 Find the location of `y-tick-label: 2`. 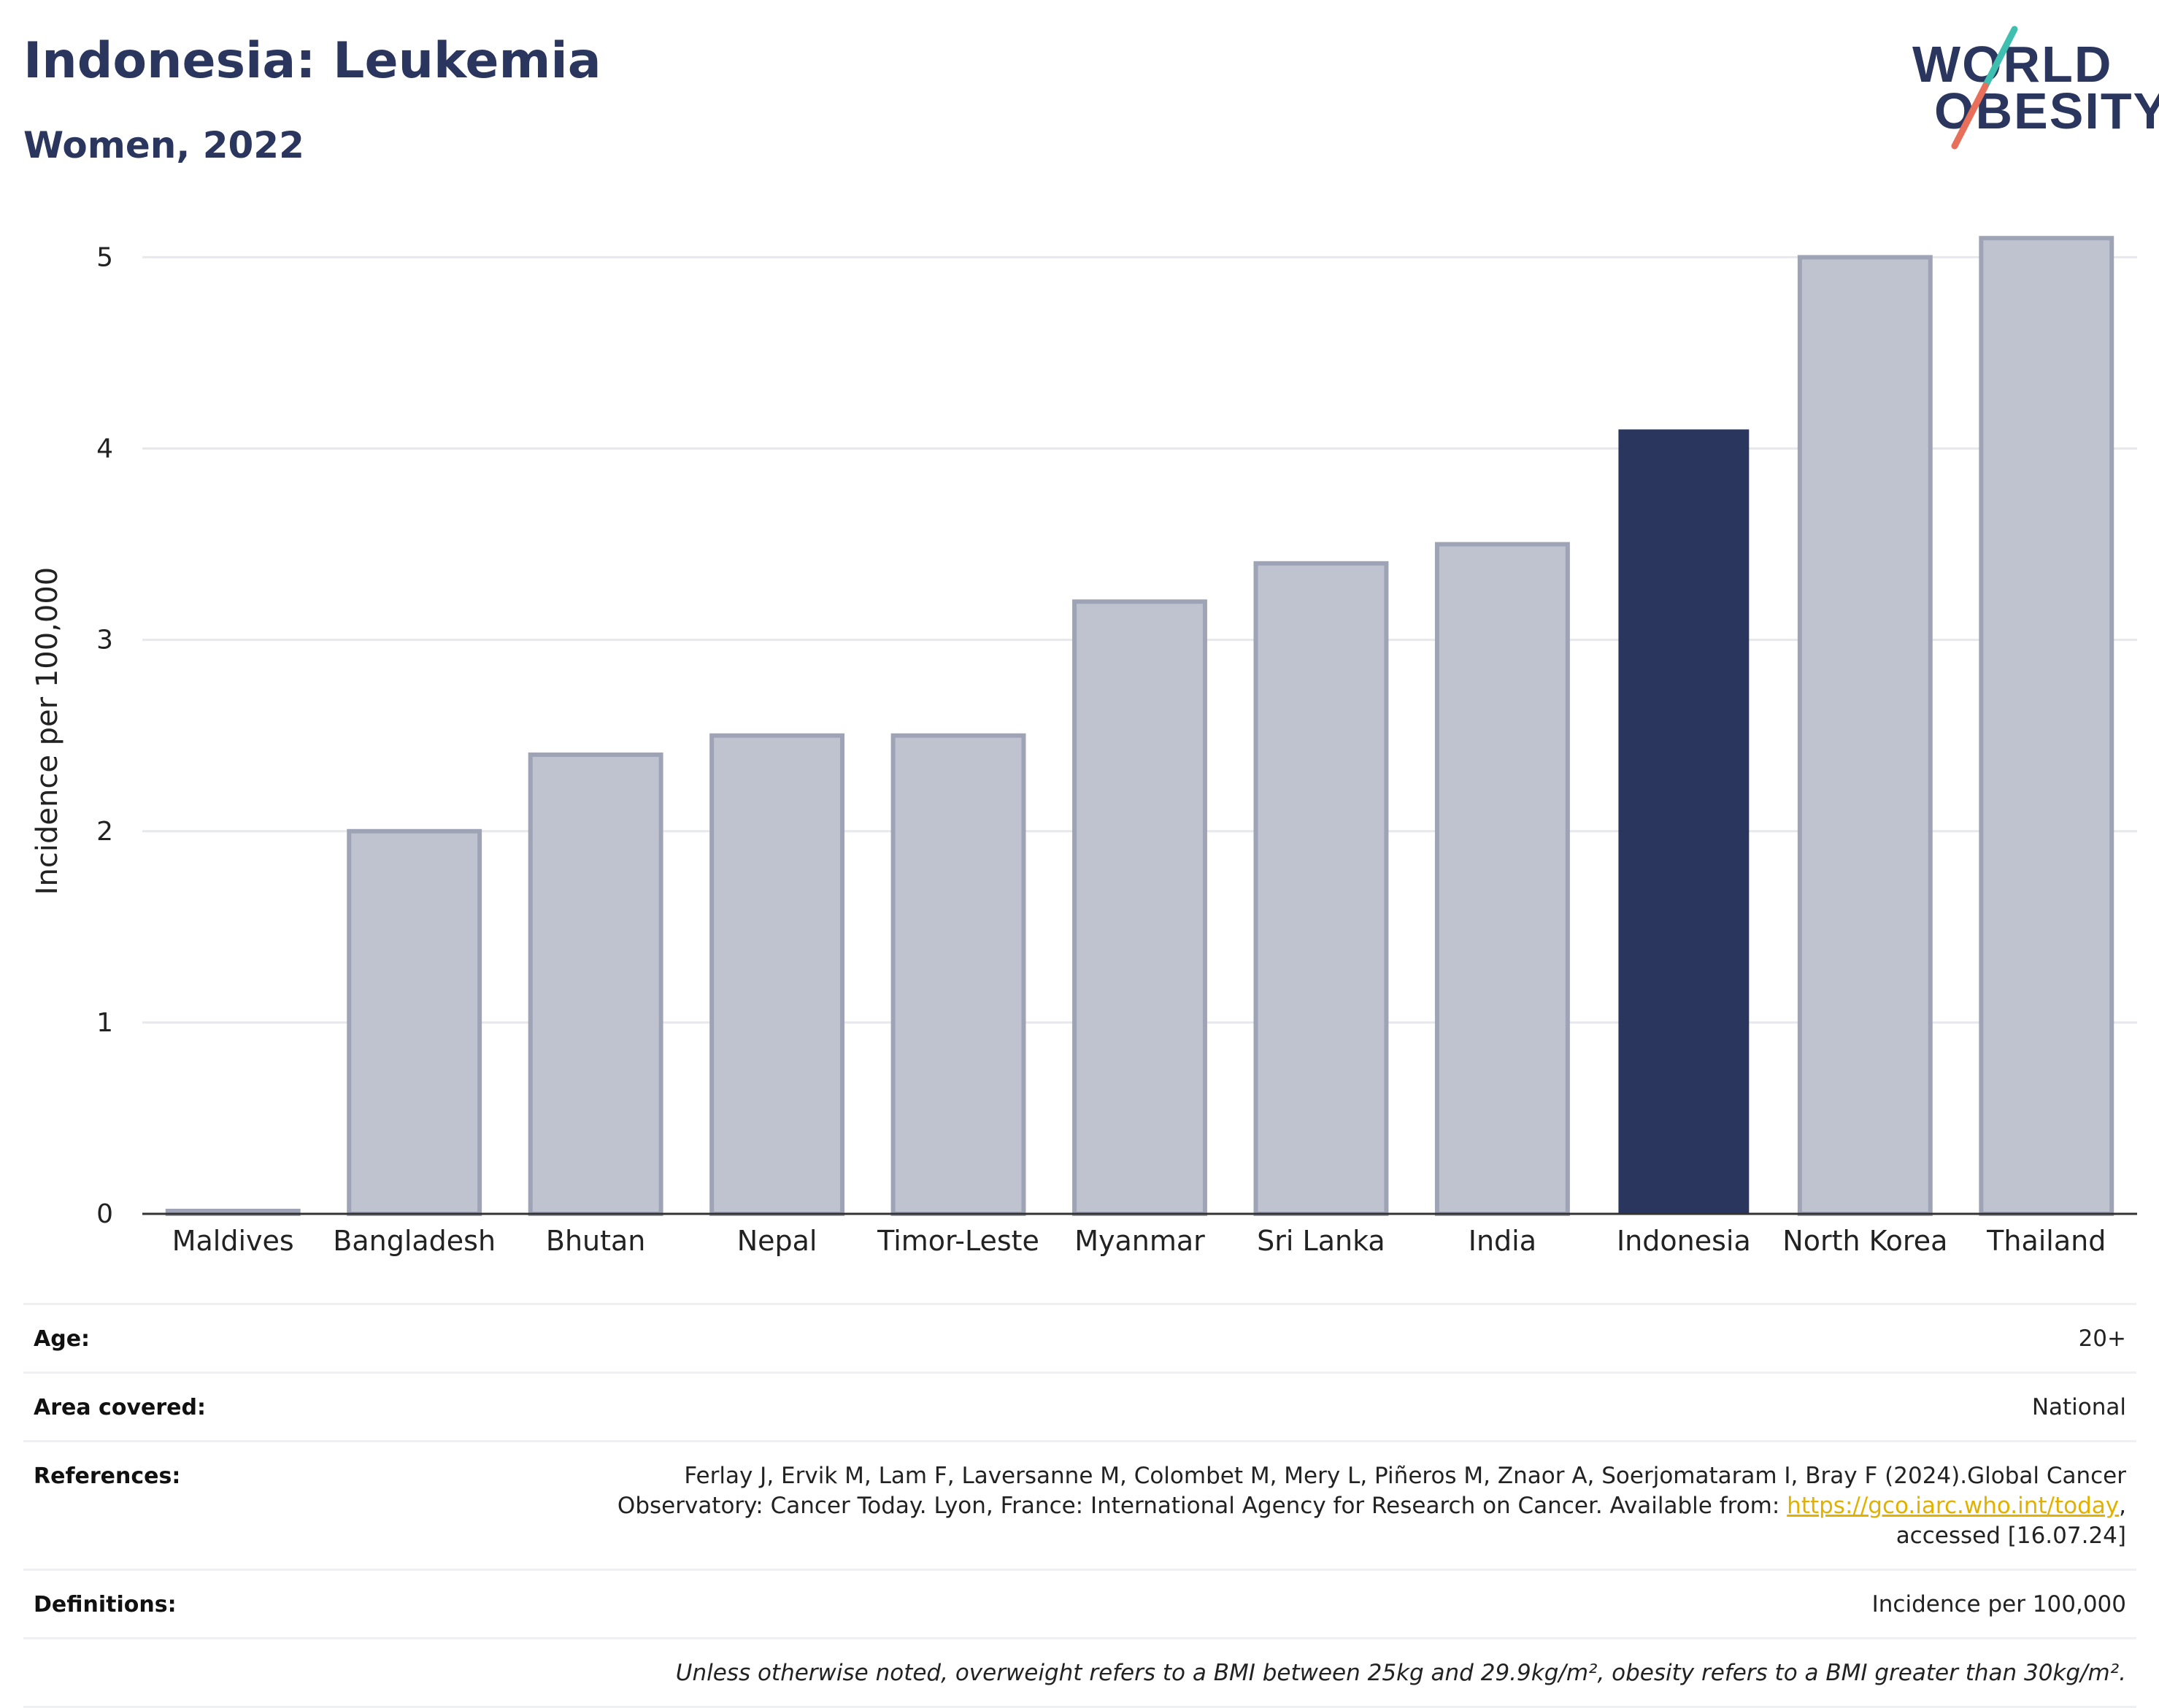

y-tick-label: 2 is located at coordinates (104, 832).